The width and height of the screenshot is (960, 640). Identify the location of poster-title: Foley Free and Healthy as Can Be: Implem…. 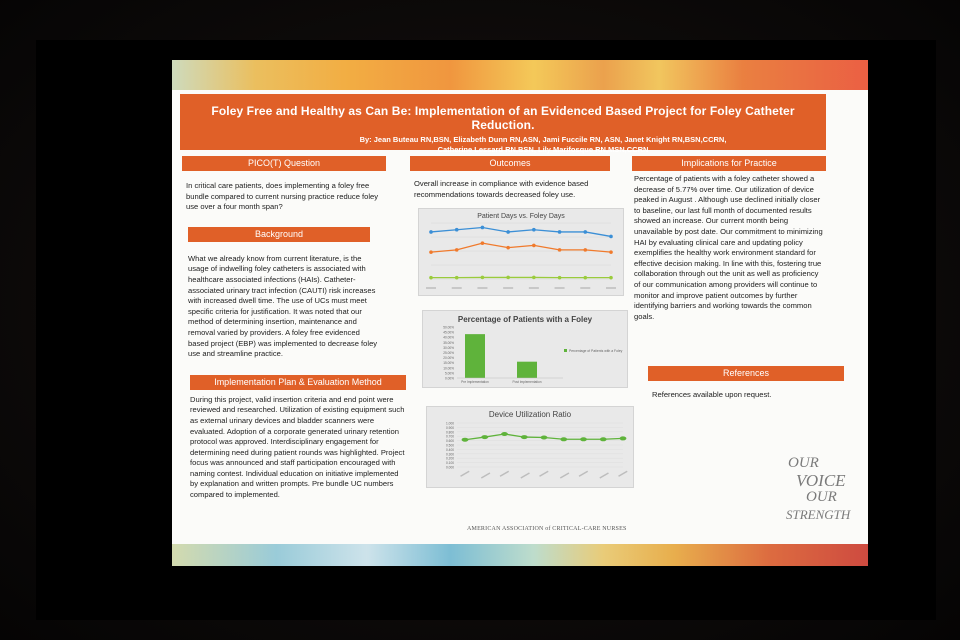
(503, 118).